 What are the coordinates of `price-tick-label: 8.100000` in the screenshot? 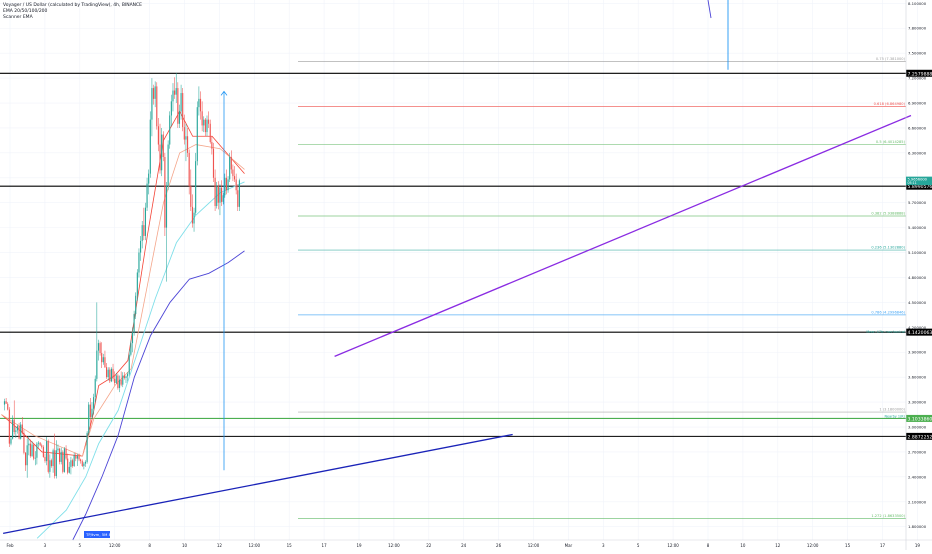 It's located at (917, 3).